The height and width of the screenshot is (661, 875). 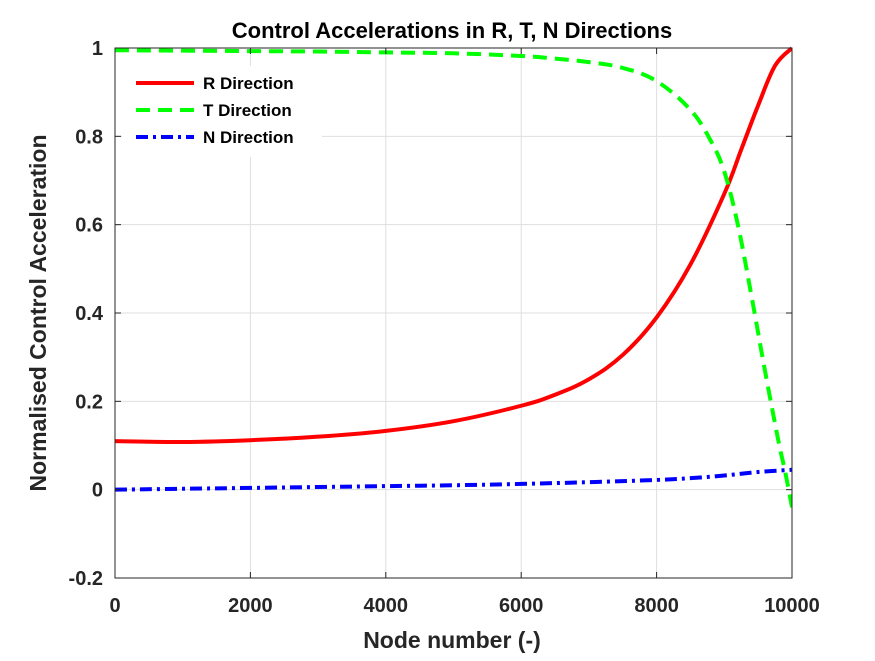 What do you see at coordinates (247, 110) in the screenshot?
I see `legend-label-2: T Direction` at bounding box center [247, 110].